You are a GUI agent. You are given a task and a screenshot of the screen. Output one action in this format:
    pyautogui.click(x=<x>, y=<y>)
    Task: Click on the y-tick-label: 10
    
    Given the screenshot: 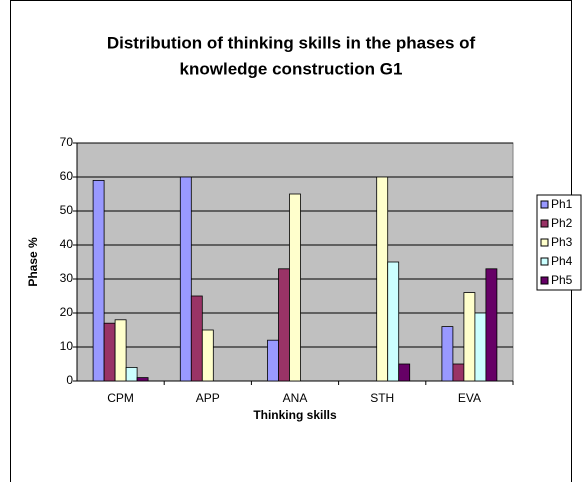 What is the action you would take?
    pyautogui.click(x=67, y=346)
    